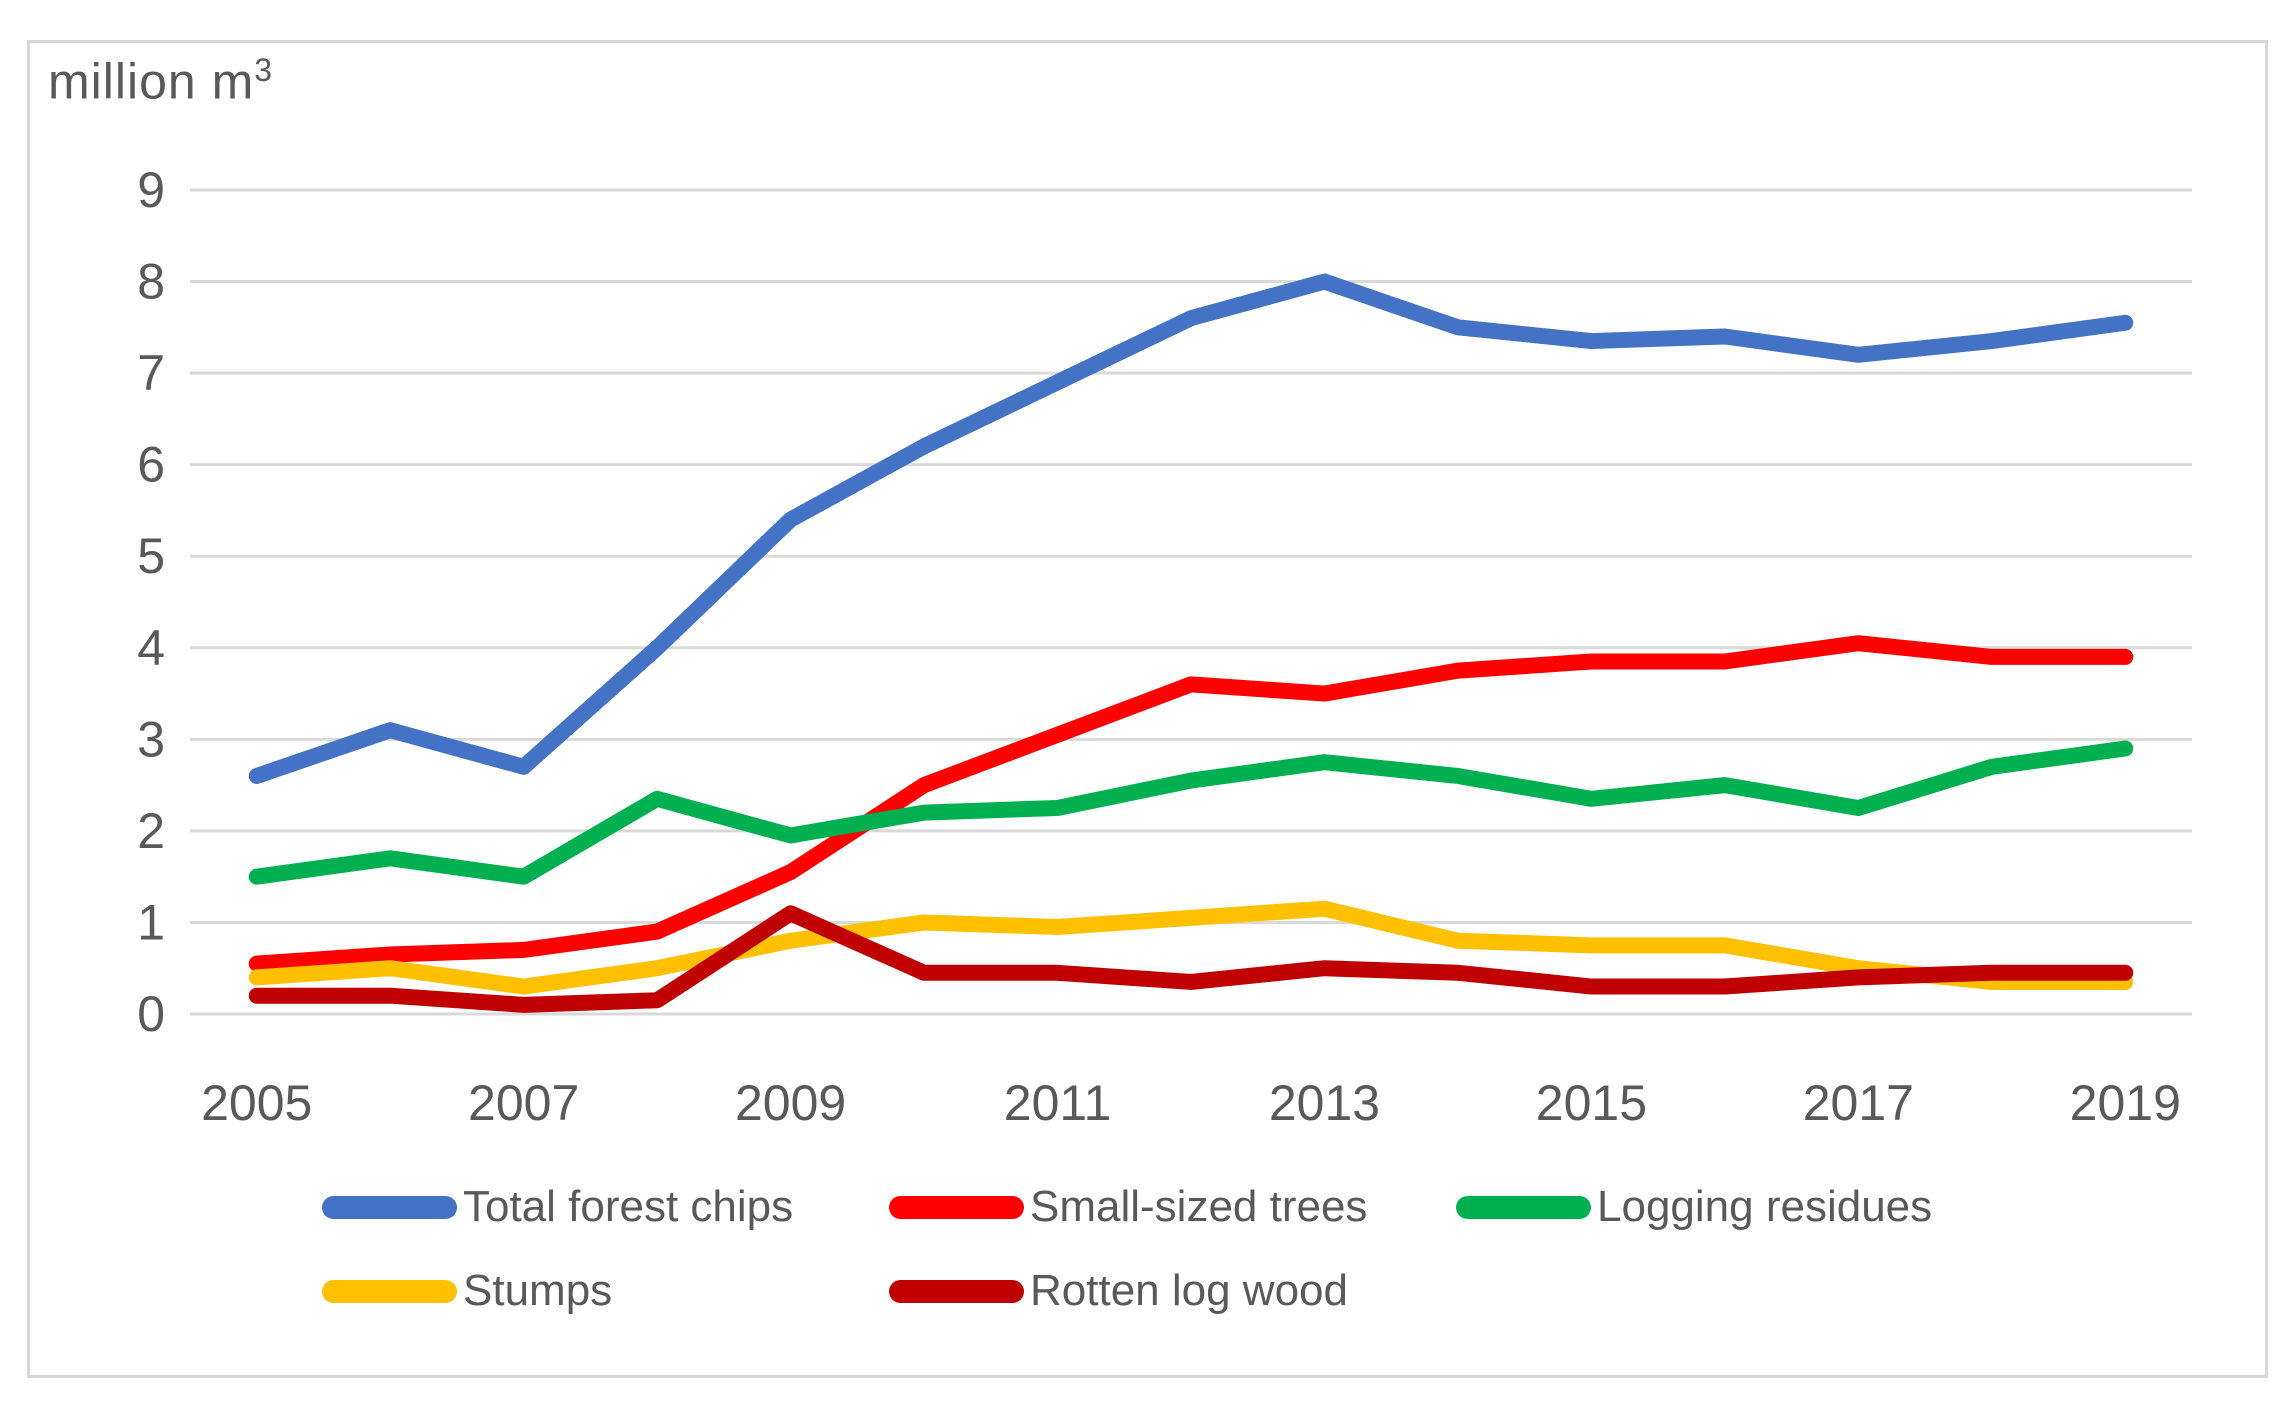 This screenshot has height=1415, width=2295. What do you see at coordinates (256, 1103) in the screenshot?
I see `x-tick-label-2005: 2005` at bounding box center [256, 1103].